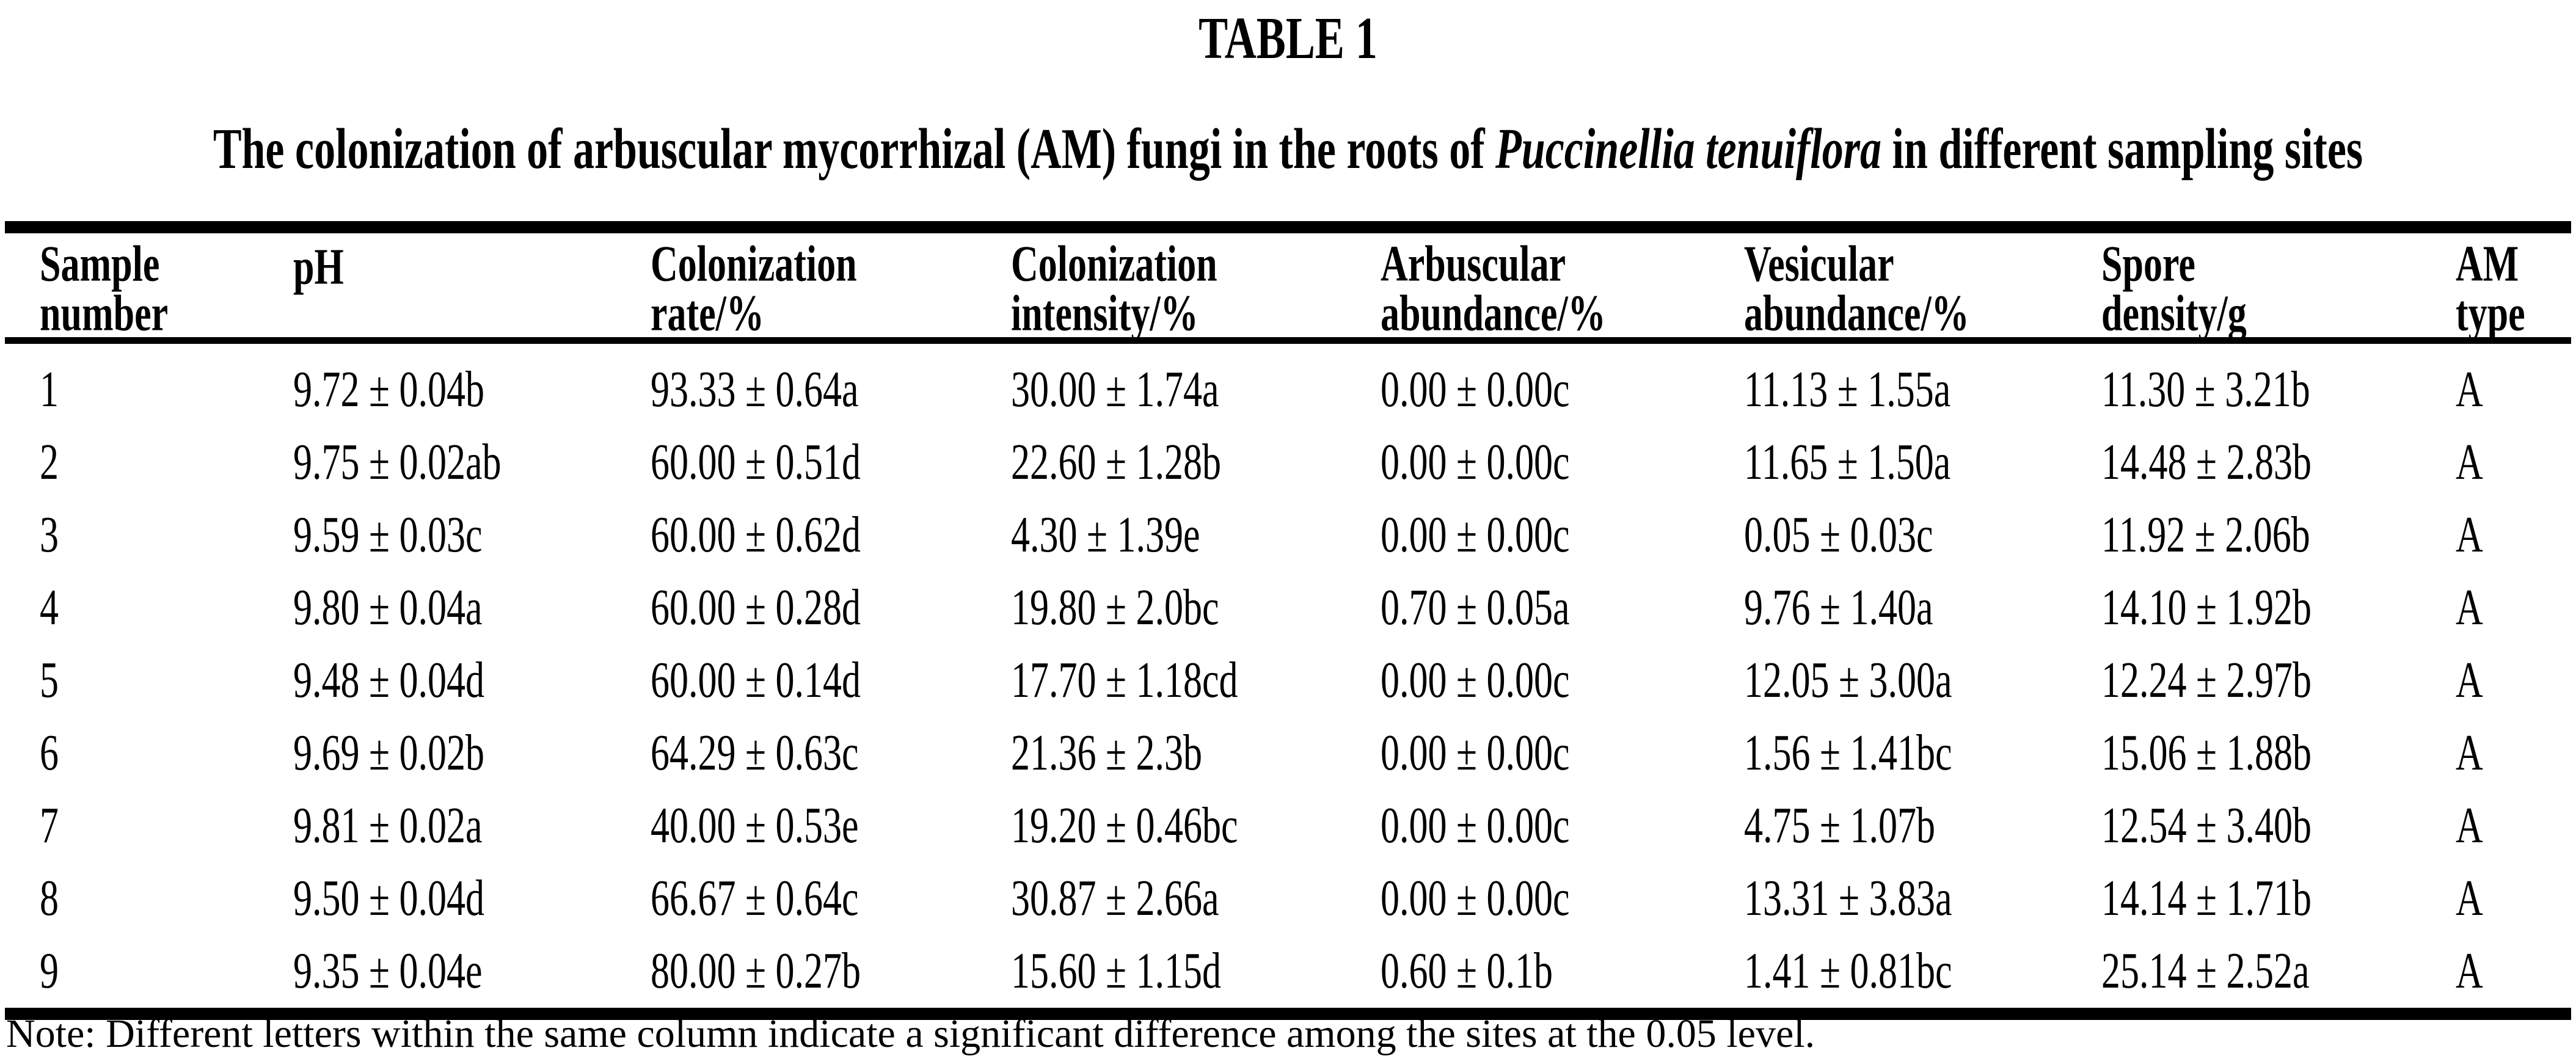 This screenshot has width=2576, height=1056. Describe the element at coordinates (2490, 313) in the screenshot. I see `header-line2: type` at that location.